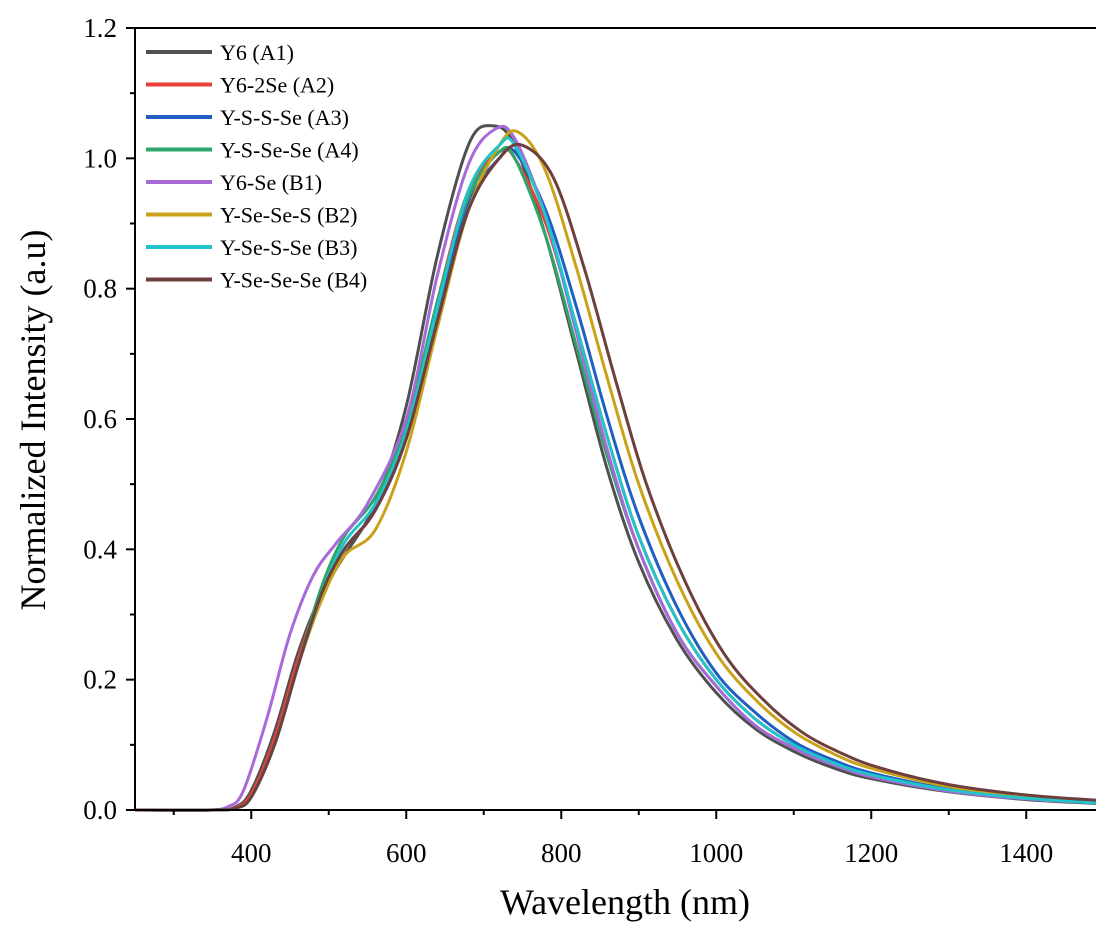 Image resolution: width=1096 pixels, height=925 pixels. What do you see at coordinates (257, 52) in the screenshot?
I see `legend-label: Y6 (A1)` at bounding box center [257, 52].